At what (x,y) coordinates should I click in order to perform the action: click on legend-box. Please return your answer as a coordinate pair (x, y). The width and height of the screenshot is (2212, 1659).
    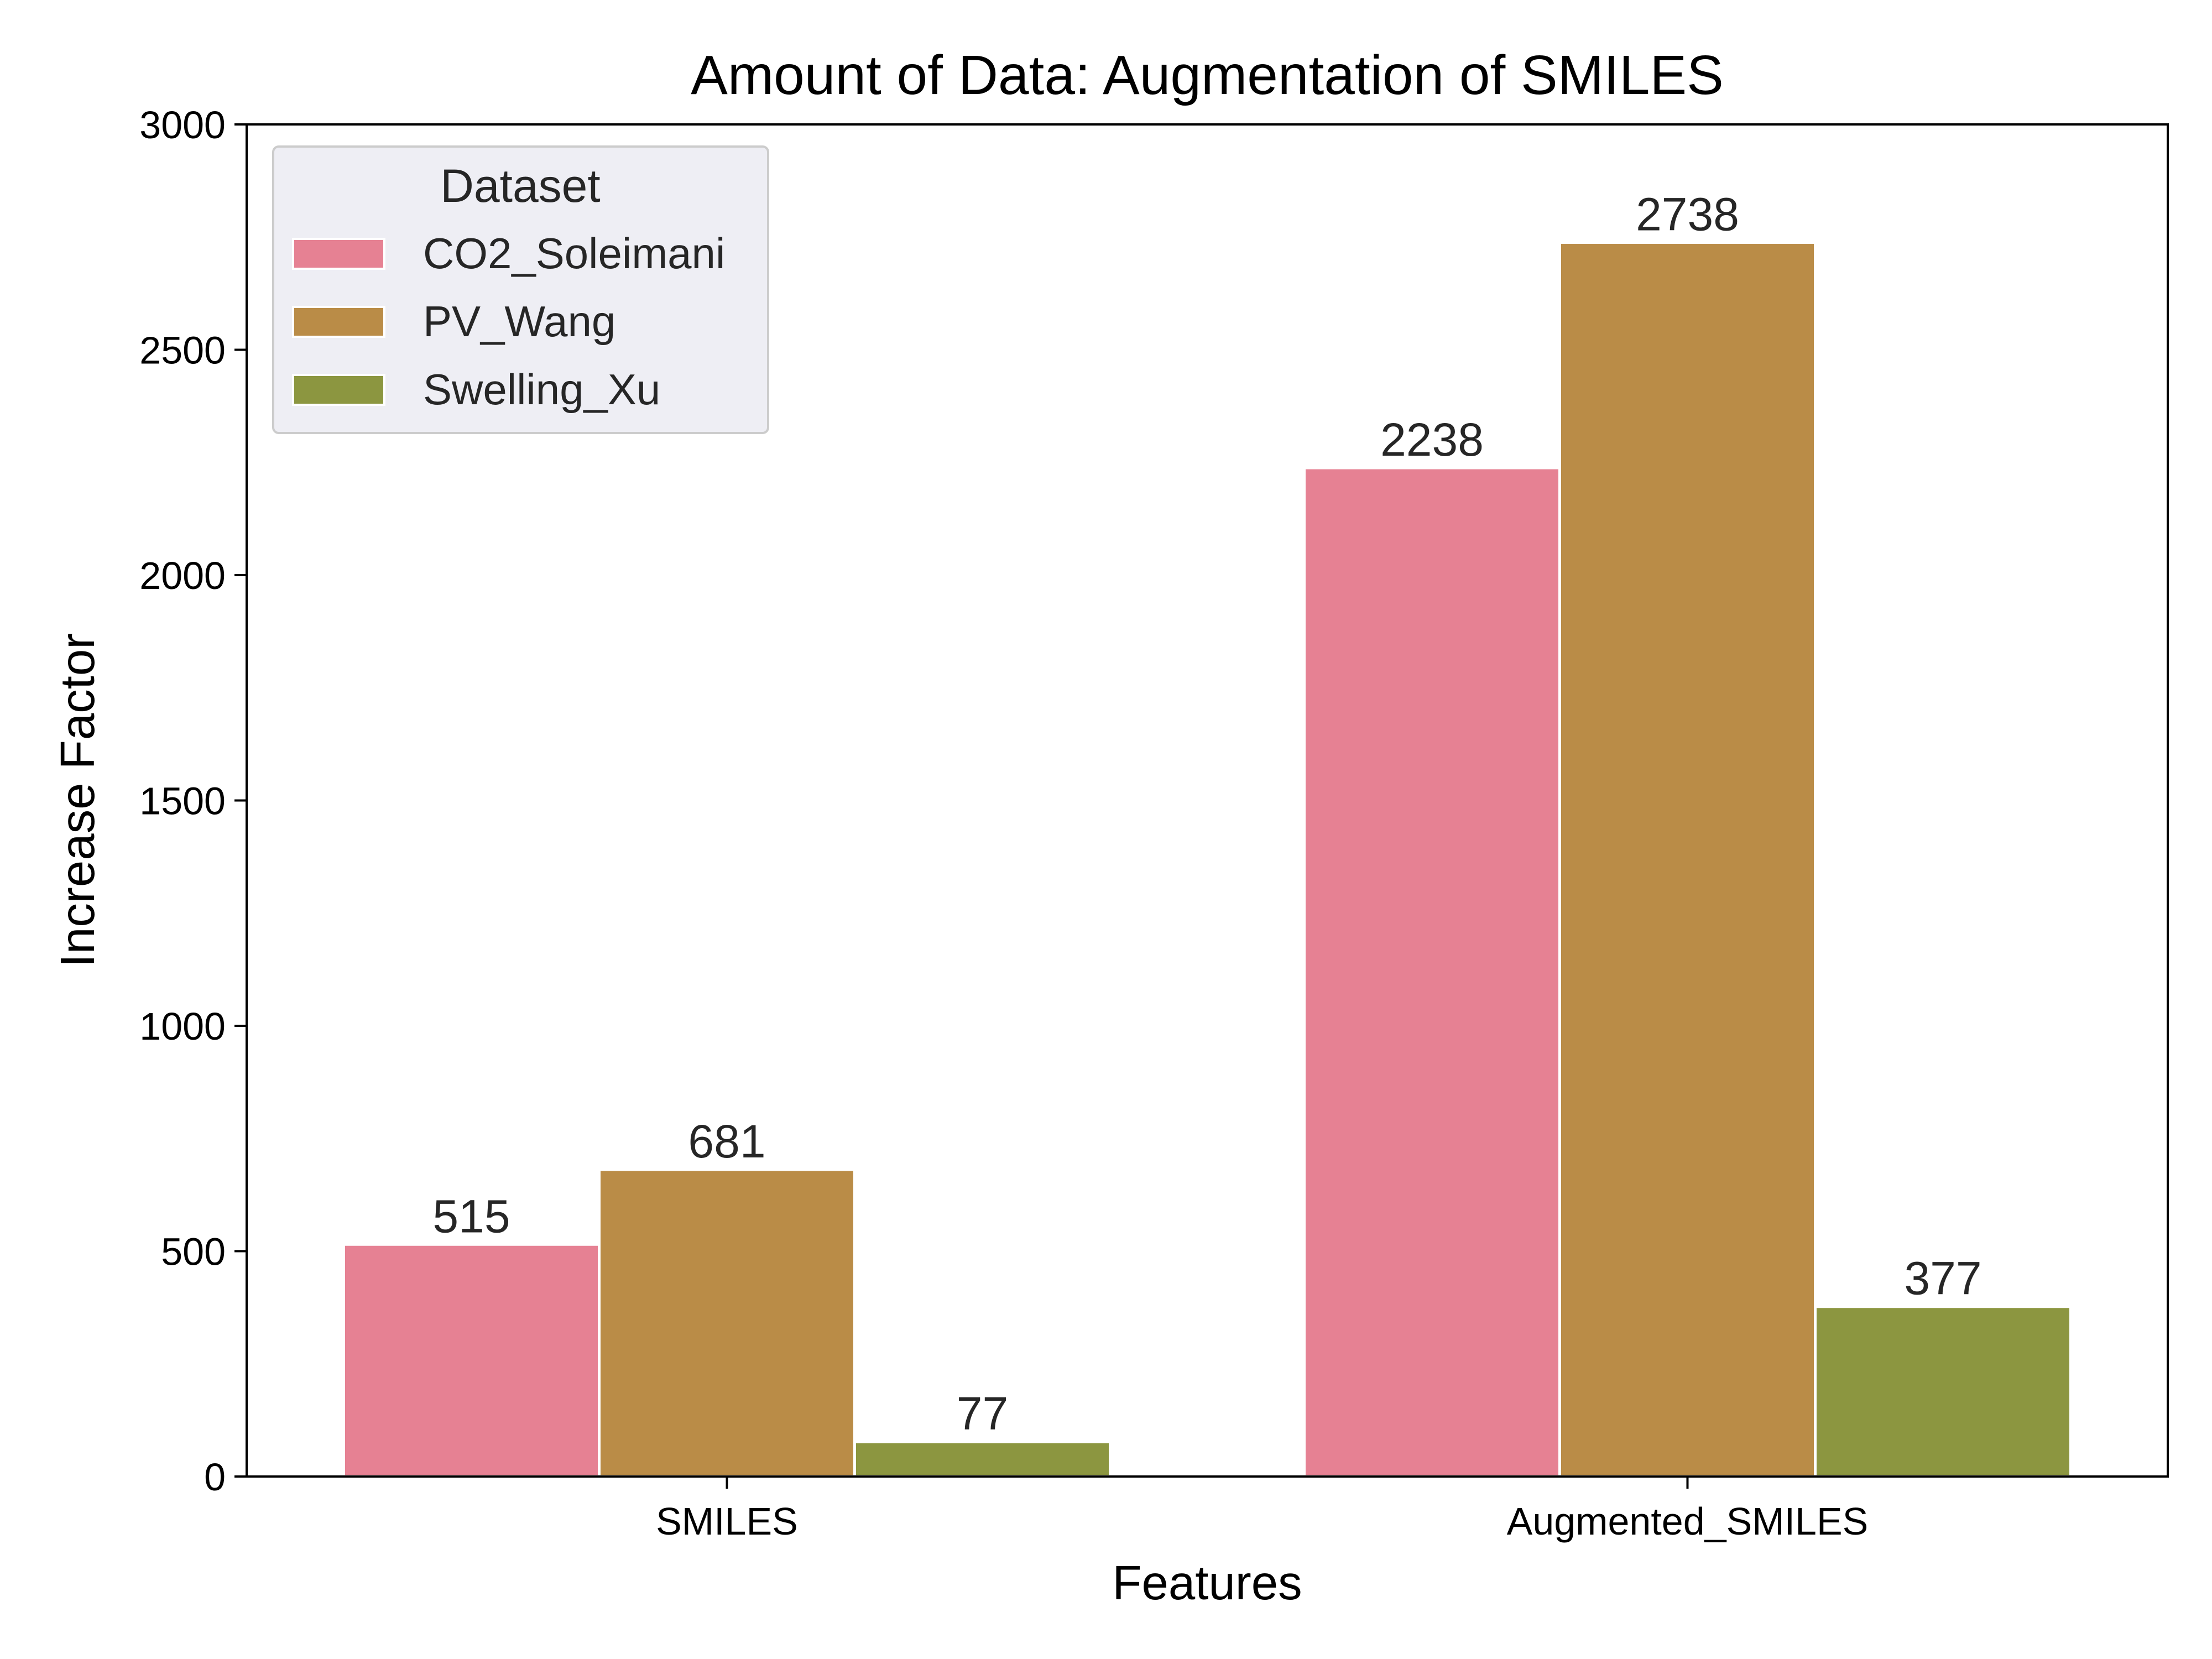
    Looking at the image, I should click on (521, 289).